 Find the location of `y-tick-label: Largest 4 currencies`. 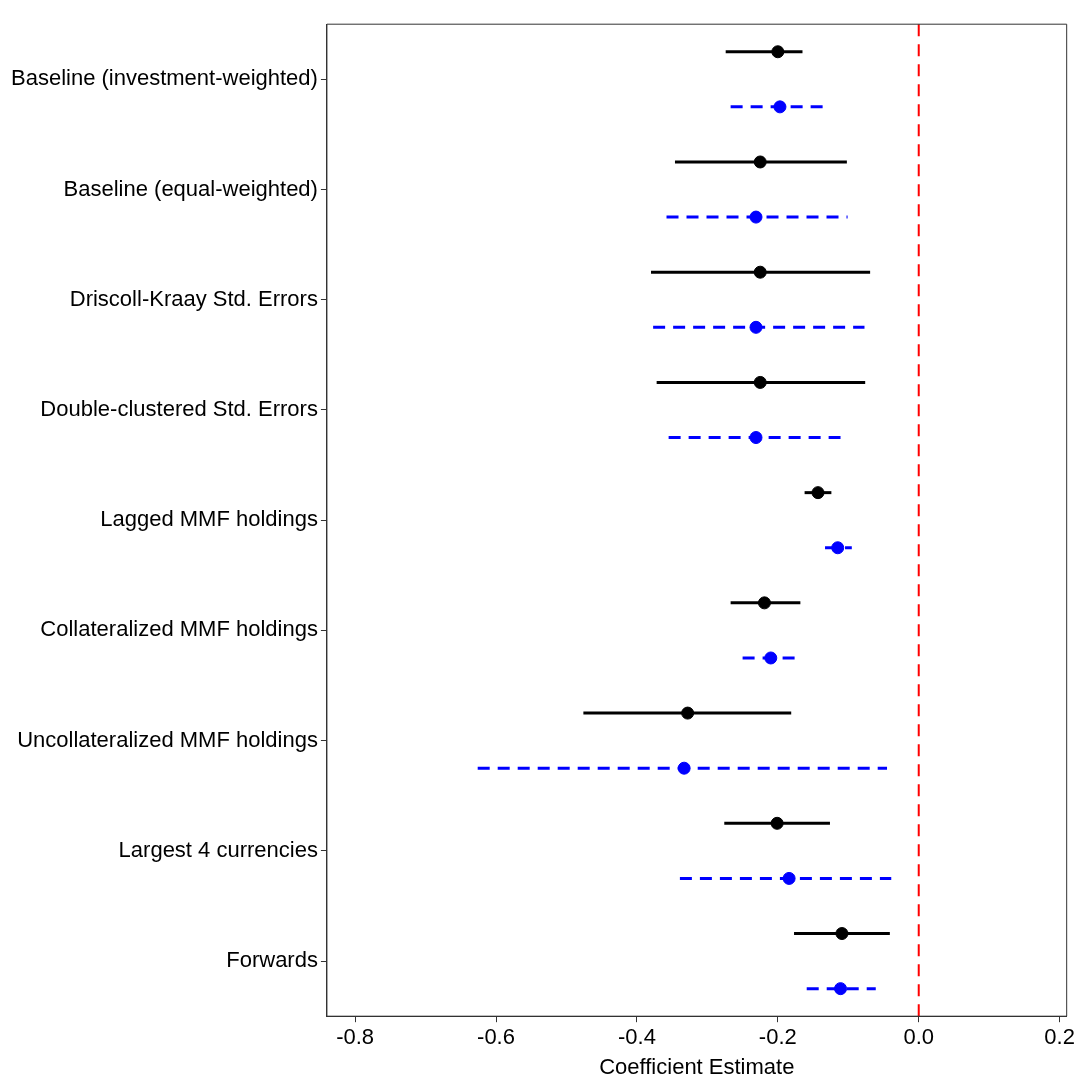

y-tick-label: Largest 4 currencies is located at coordinates (218, 849).